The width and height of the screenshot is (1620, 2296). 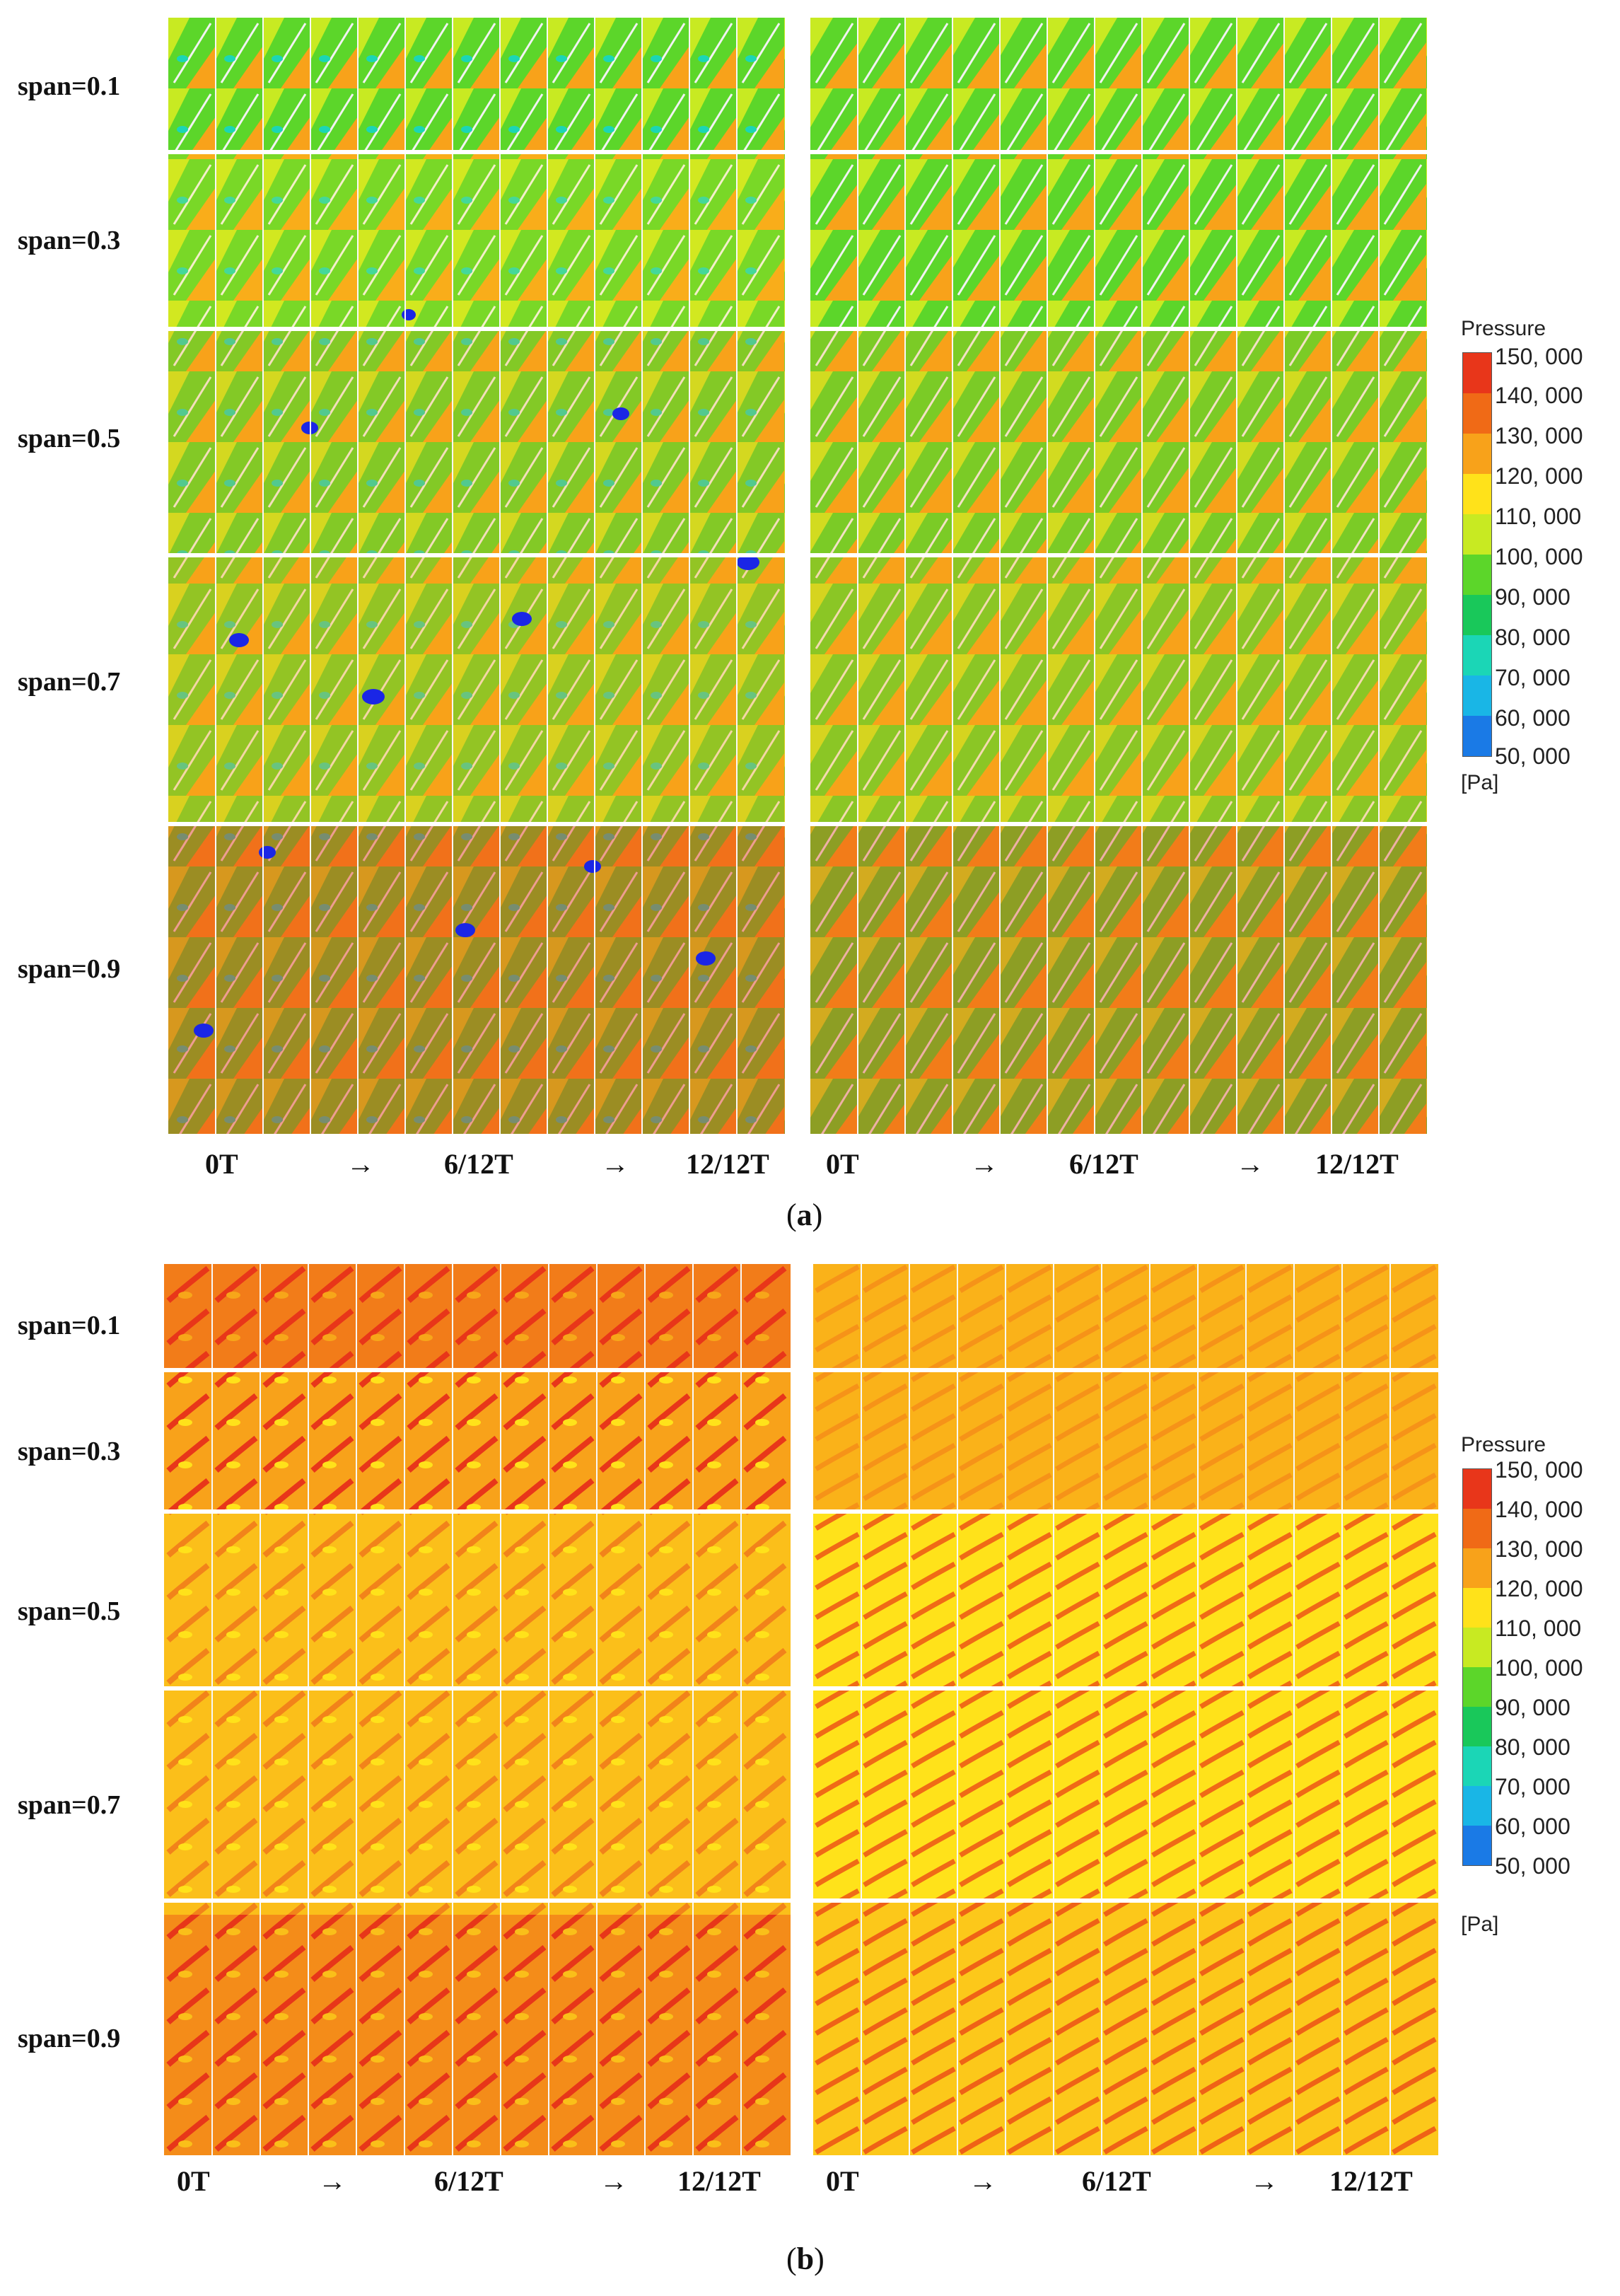 I want to click on legend-colorbar-b, so click(x=1477, y=1667).